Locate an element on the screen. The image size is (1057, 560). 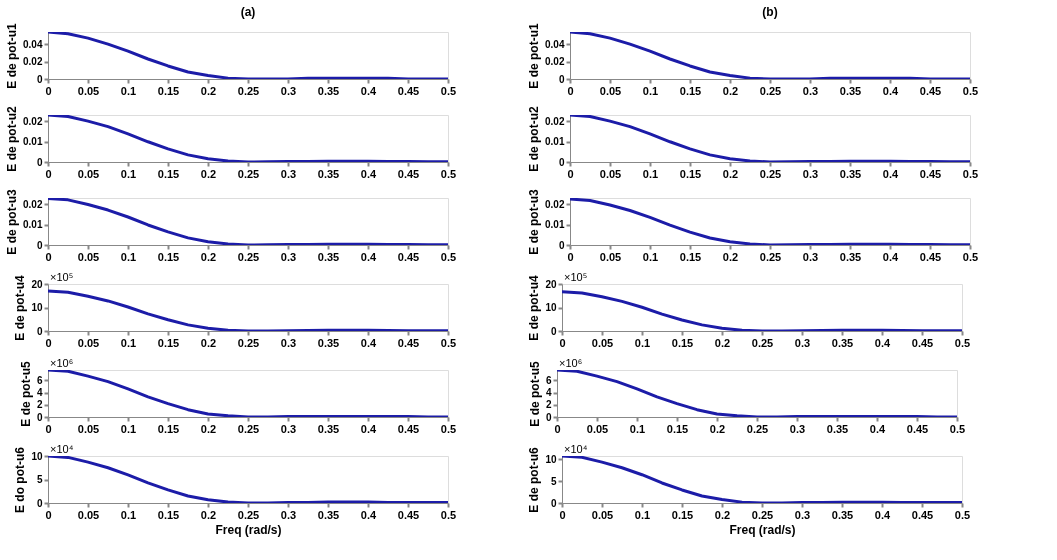
y-tick-label: 0.04 is located at coordinates (555, 44).